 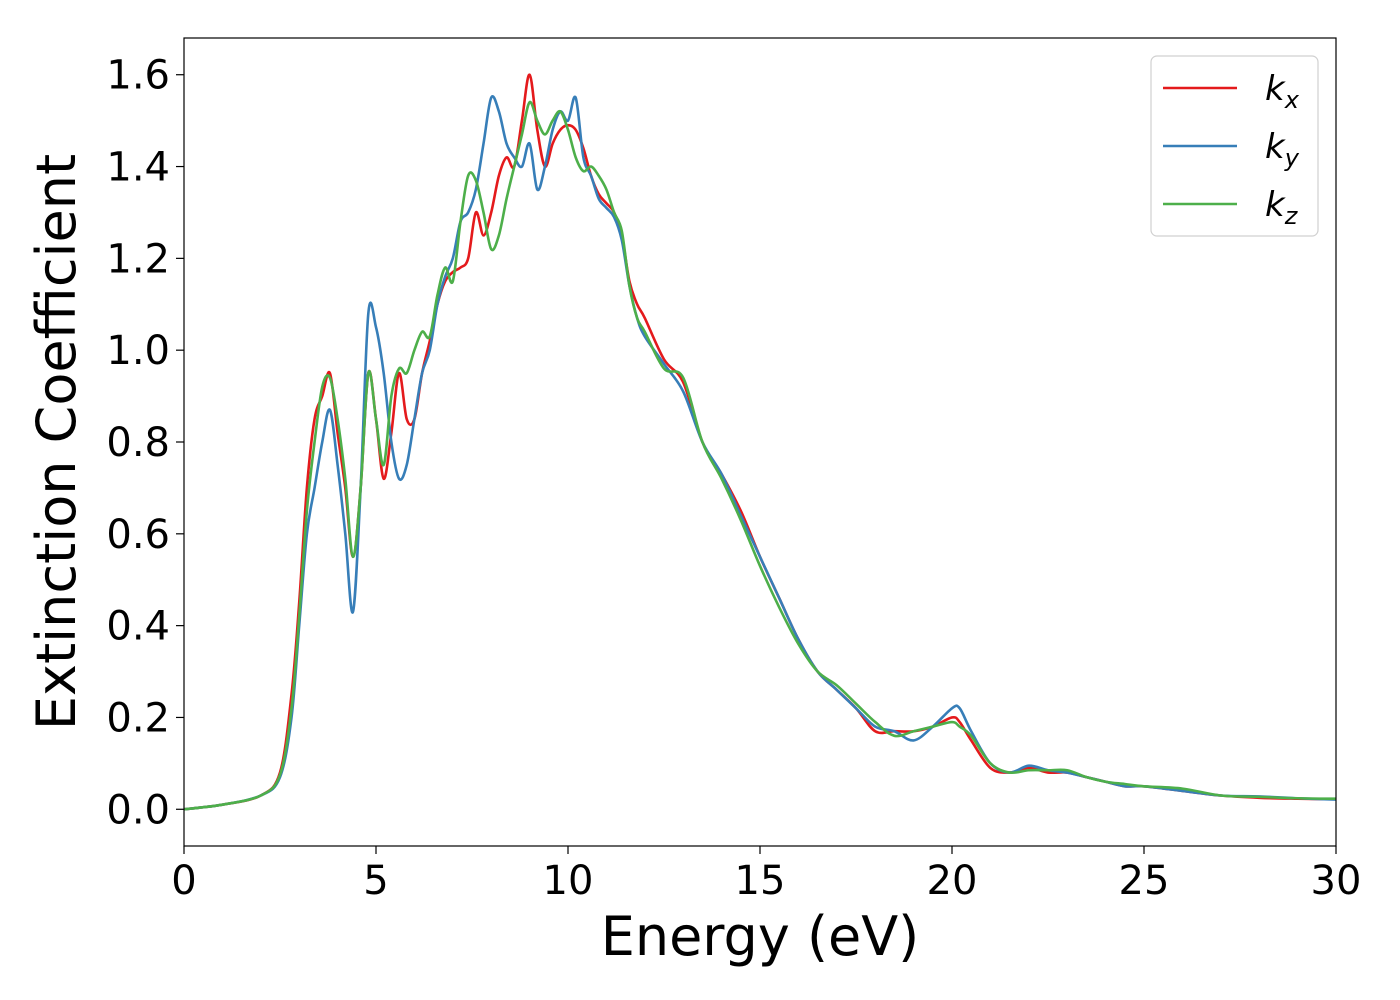 What do you see at coordinates (760, 881) in the screenshot?
I see `x-tick-label: 15` at bounding box center [760, 881].